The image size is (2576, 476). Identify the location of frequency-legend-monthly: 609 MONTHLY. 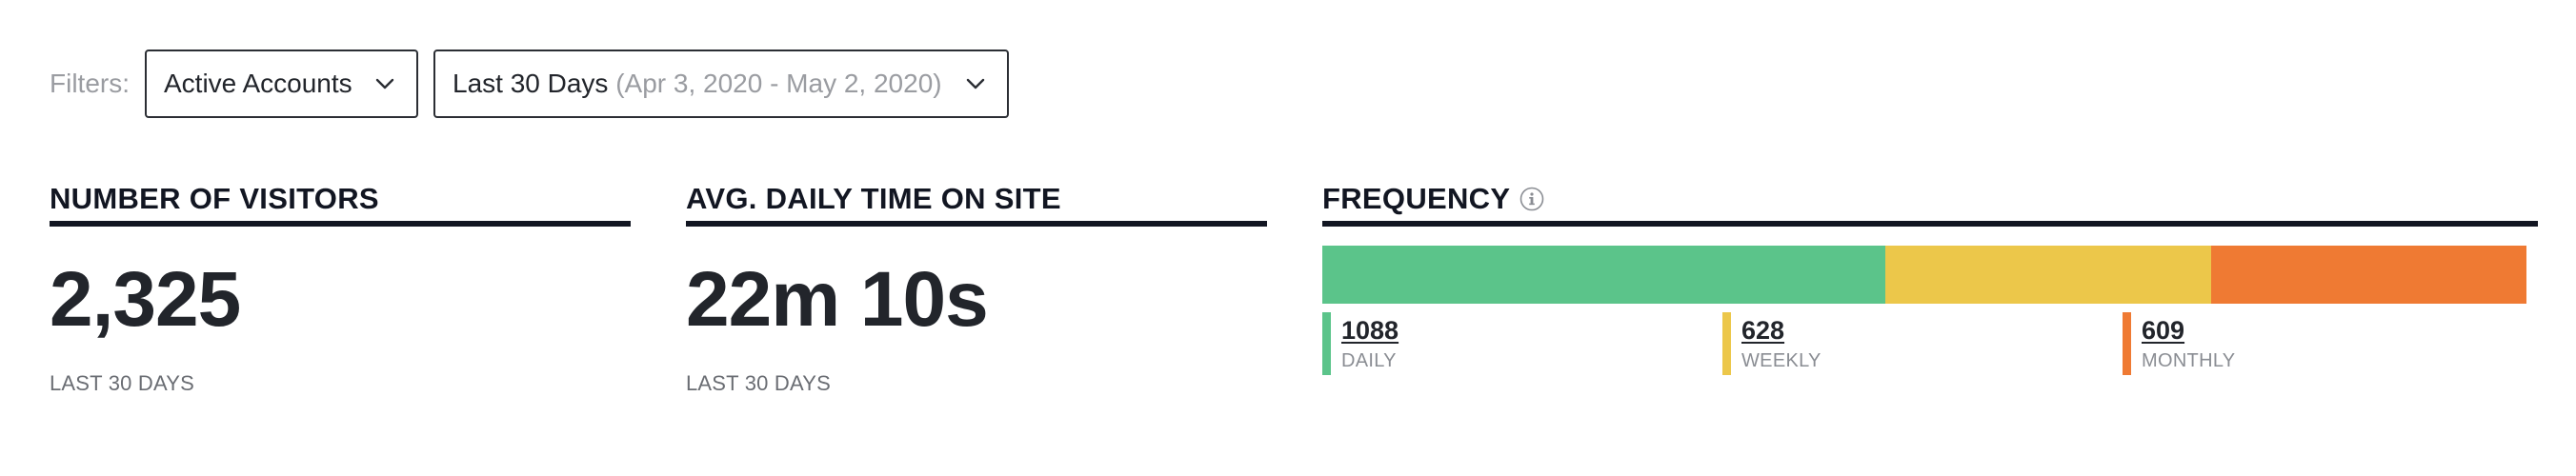
(2179, 343).